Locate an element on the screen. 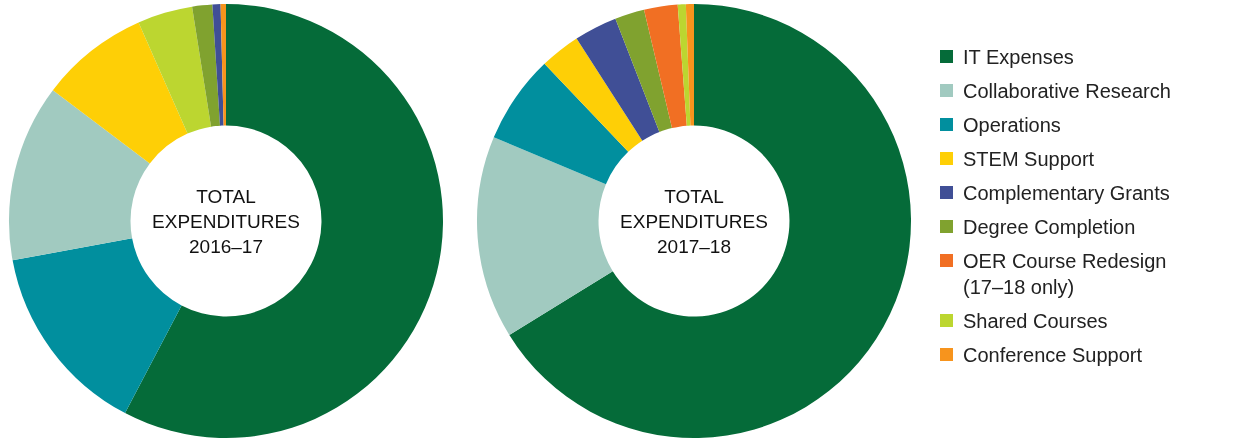 The width and height of the screenshot is (1237, 442). legend-label: Conference Support is located at coordinates (1053, 355).